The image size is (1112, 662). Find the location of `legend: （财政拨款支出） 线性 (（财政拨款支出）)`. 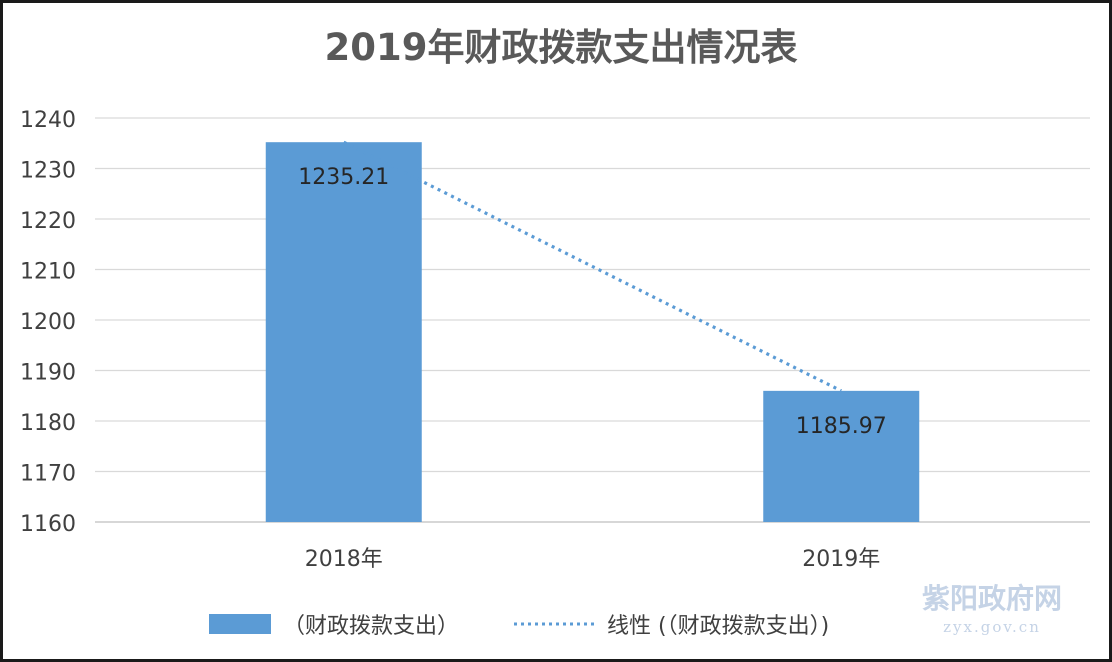

legend: （财政拨款支出） 线性 (（财政拨款支出）) is located at coordinates (519, 626).